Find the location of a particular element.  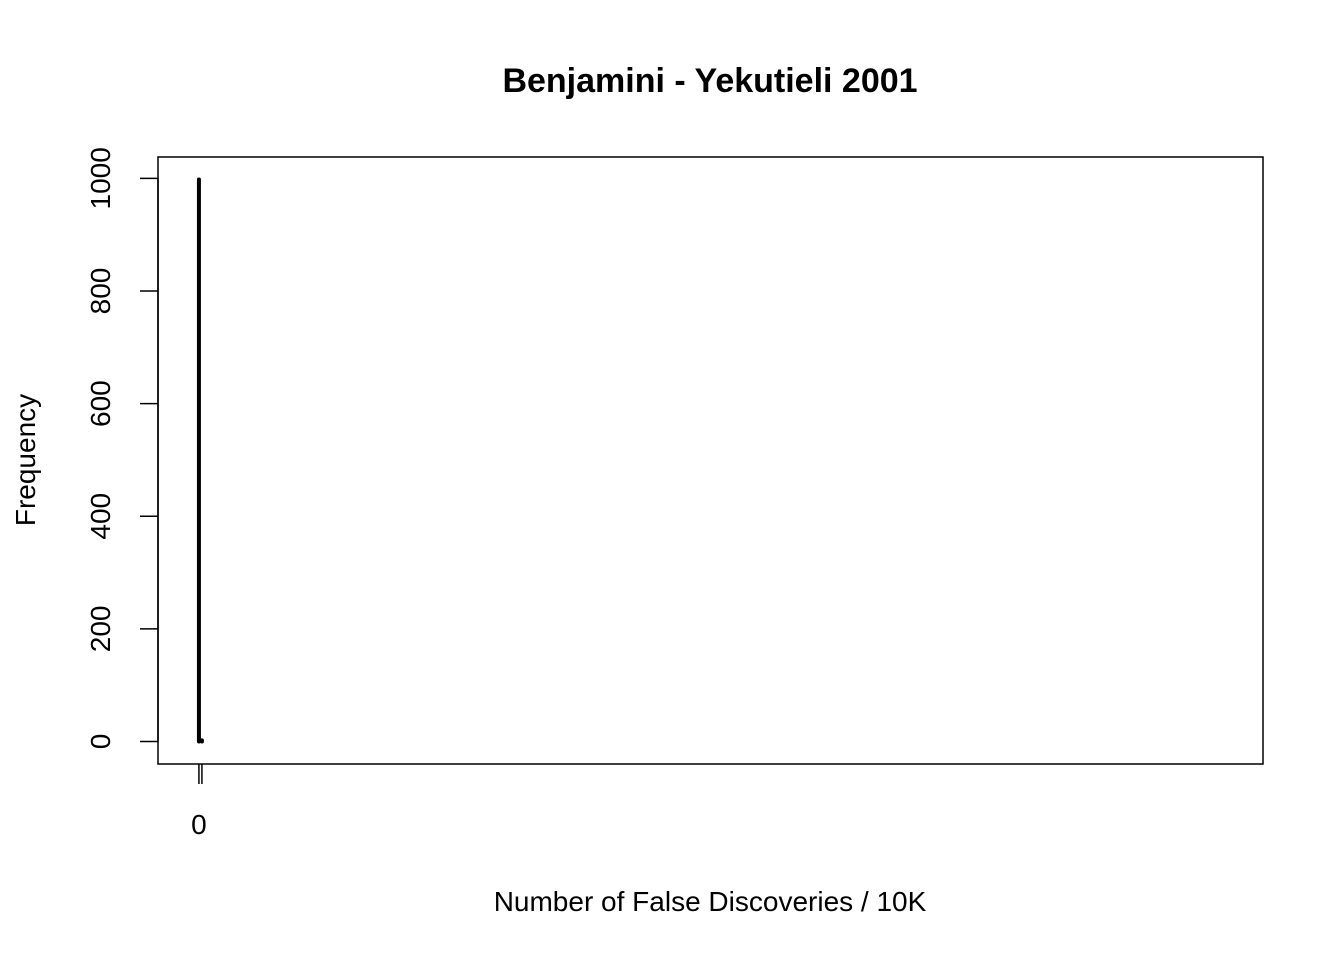

x-tick-label: 0 is located at coordinates (199, 824).